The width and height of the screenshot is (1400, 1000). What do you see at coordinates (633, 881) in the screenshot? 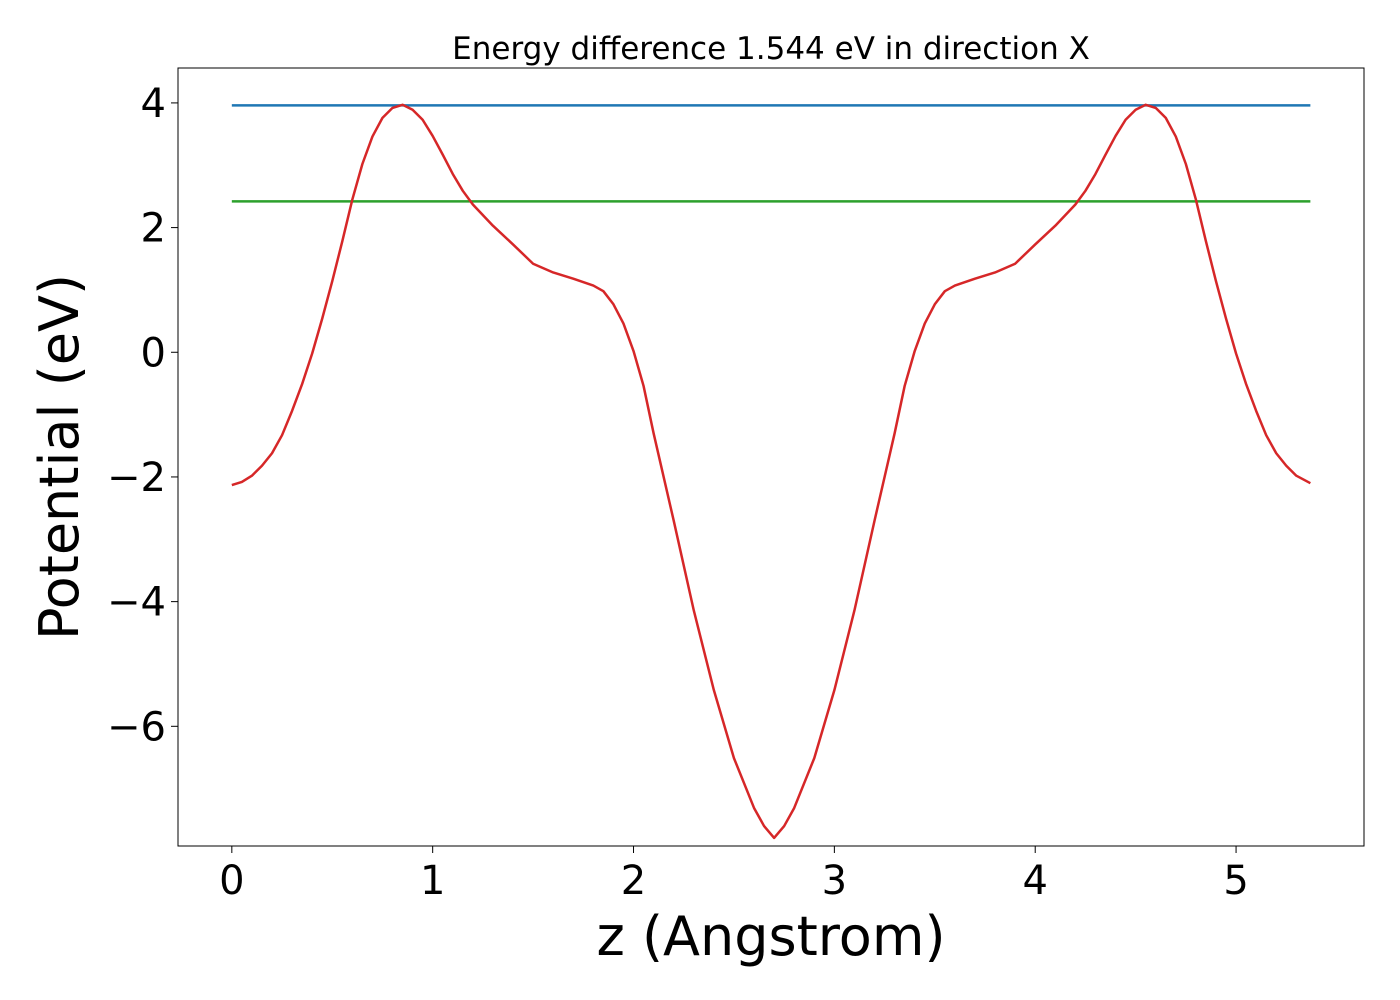
I see `x-tick-label: 2` at bounding box center [633, 881].